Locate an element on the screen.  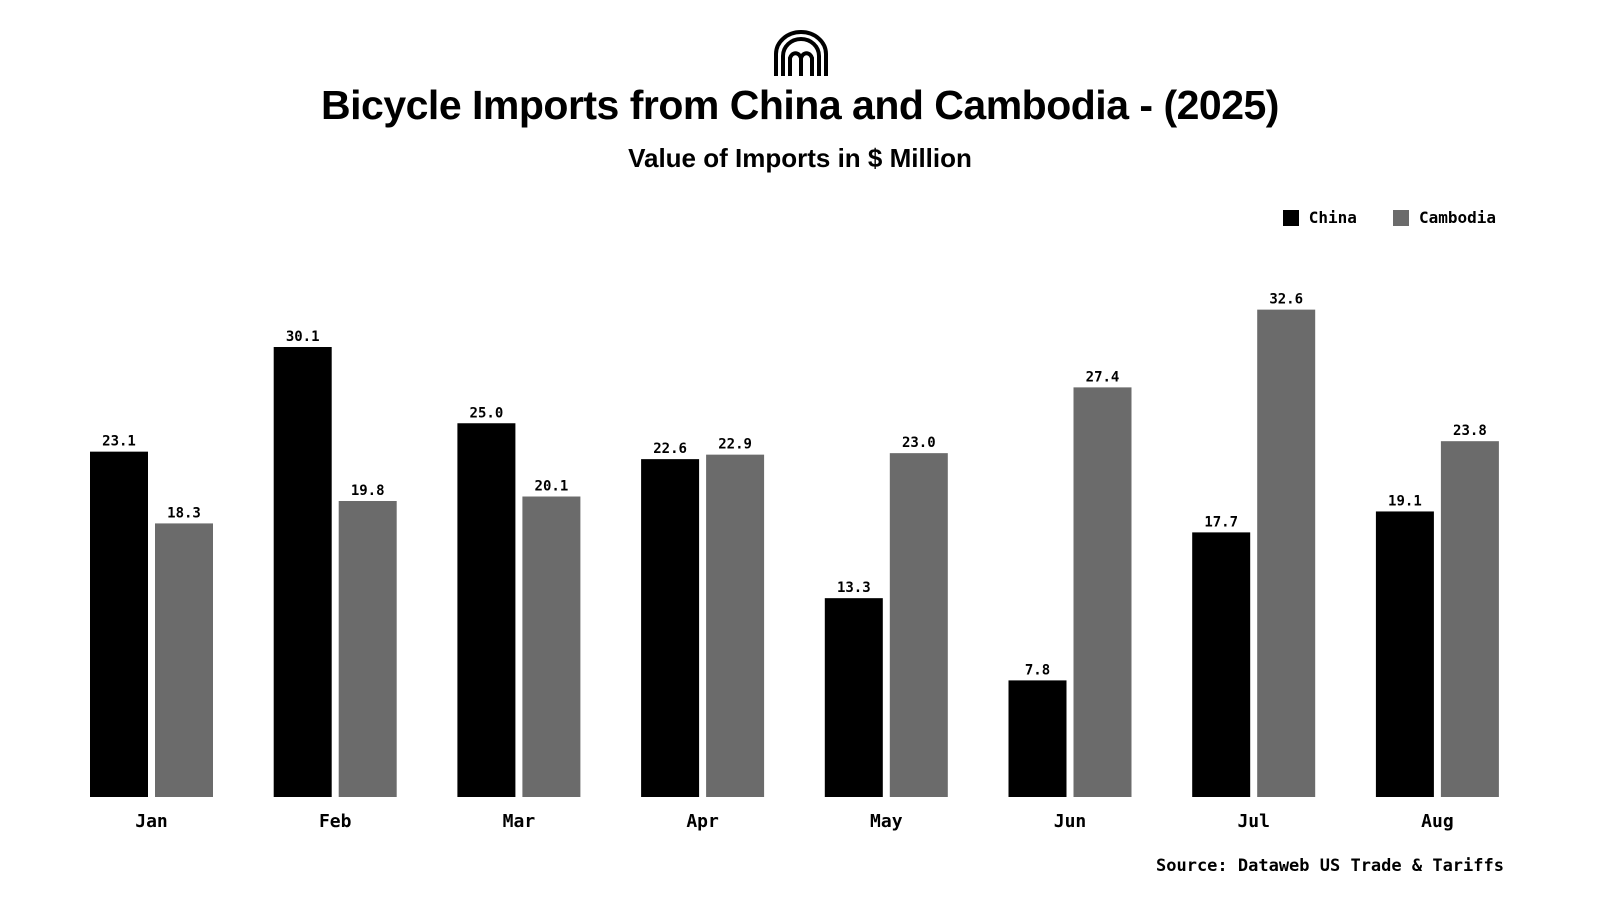
bar-china-apr is located at coordinates (670, 628).